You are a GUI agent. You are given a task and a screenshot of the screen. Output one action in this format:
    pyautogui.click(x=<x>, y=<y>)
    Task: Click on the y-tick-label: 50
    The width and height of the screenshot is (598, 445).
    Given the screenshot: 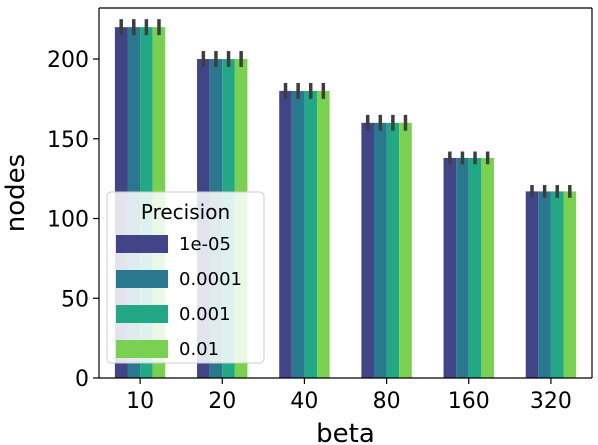 What is the action you would take?
    pyautogui.click(x=75, y=299)
    